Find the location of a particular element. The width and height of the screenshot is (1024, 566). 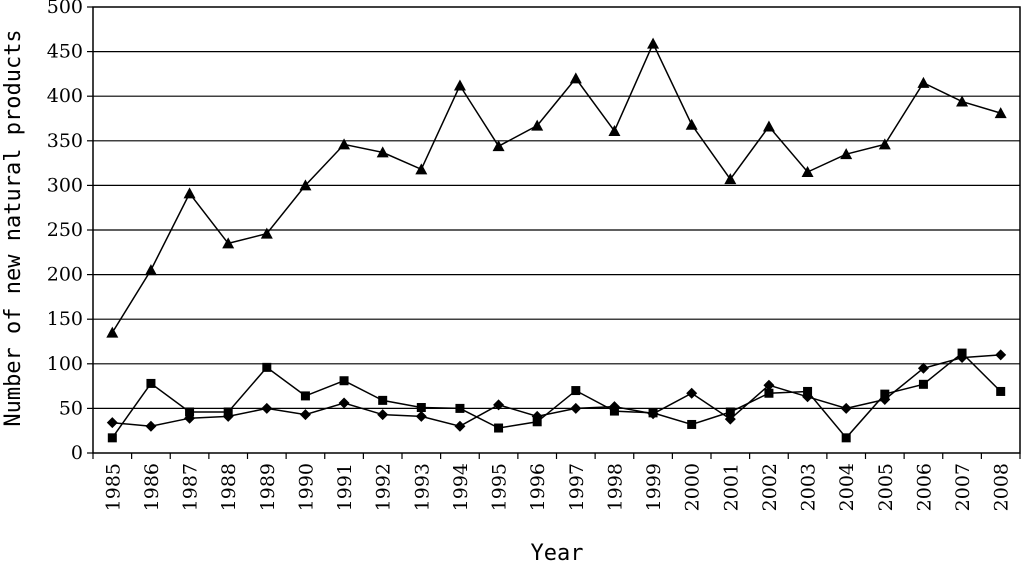

y-tick-label: 400 is located at coordinates (65, 96).